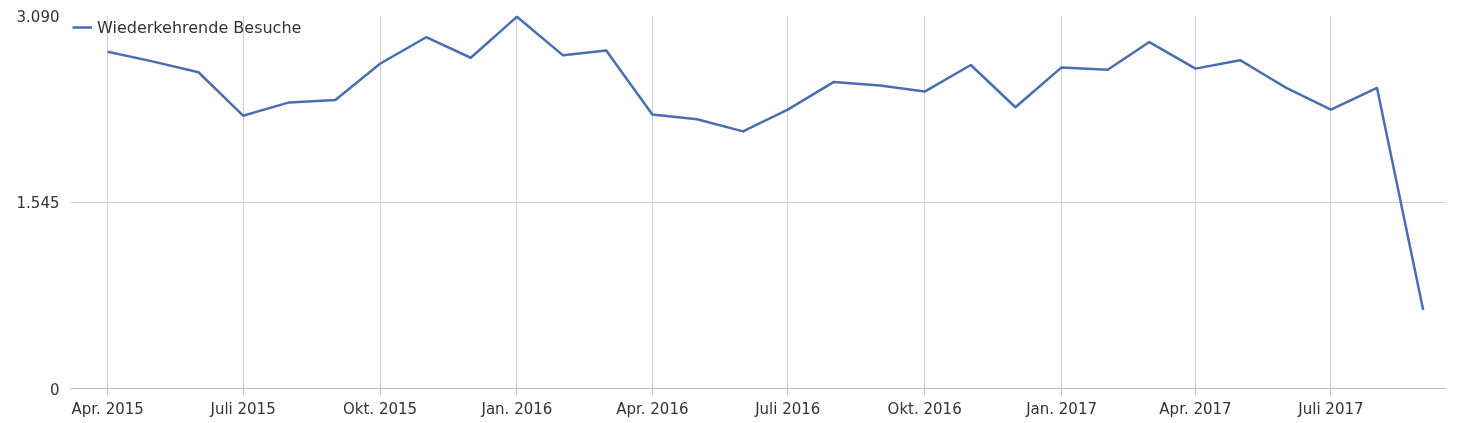 The height and width of the screenshot is (423, 1459). I want to click on x-tick-label: Jan. 2016, so click(516, 408).